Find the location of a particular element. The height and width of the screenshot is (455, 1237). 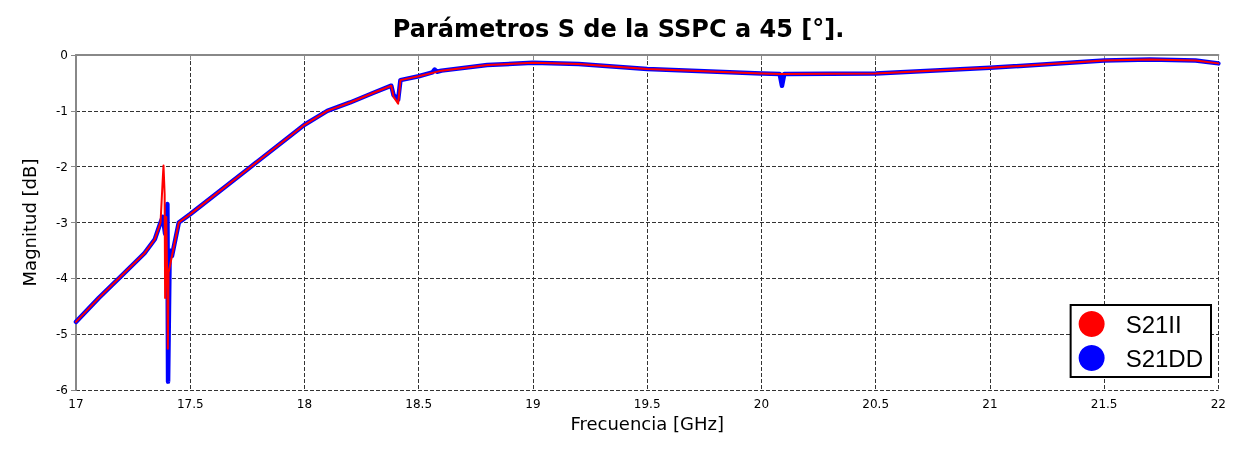

y-axis-title: Magnitud [dB] is located at coordinates (29, 222).